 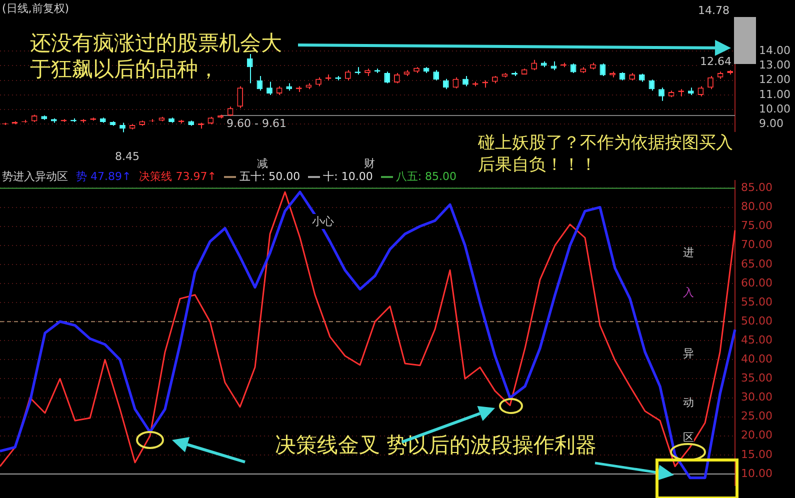 What do you see at coordinates (688, 292) in the screenshot?
I see `annotation: 入` at bounding box center [688, 292].